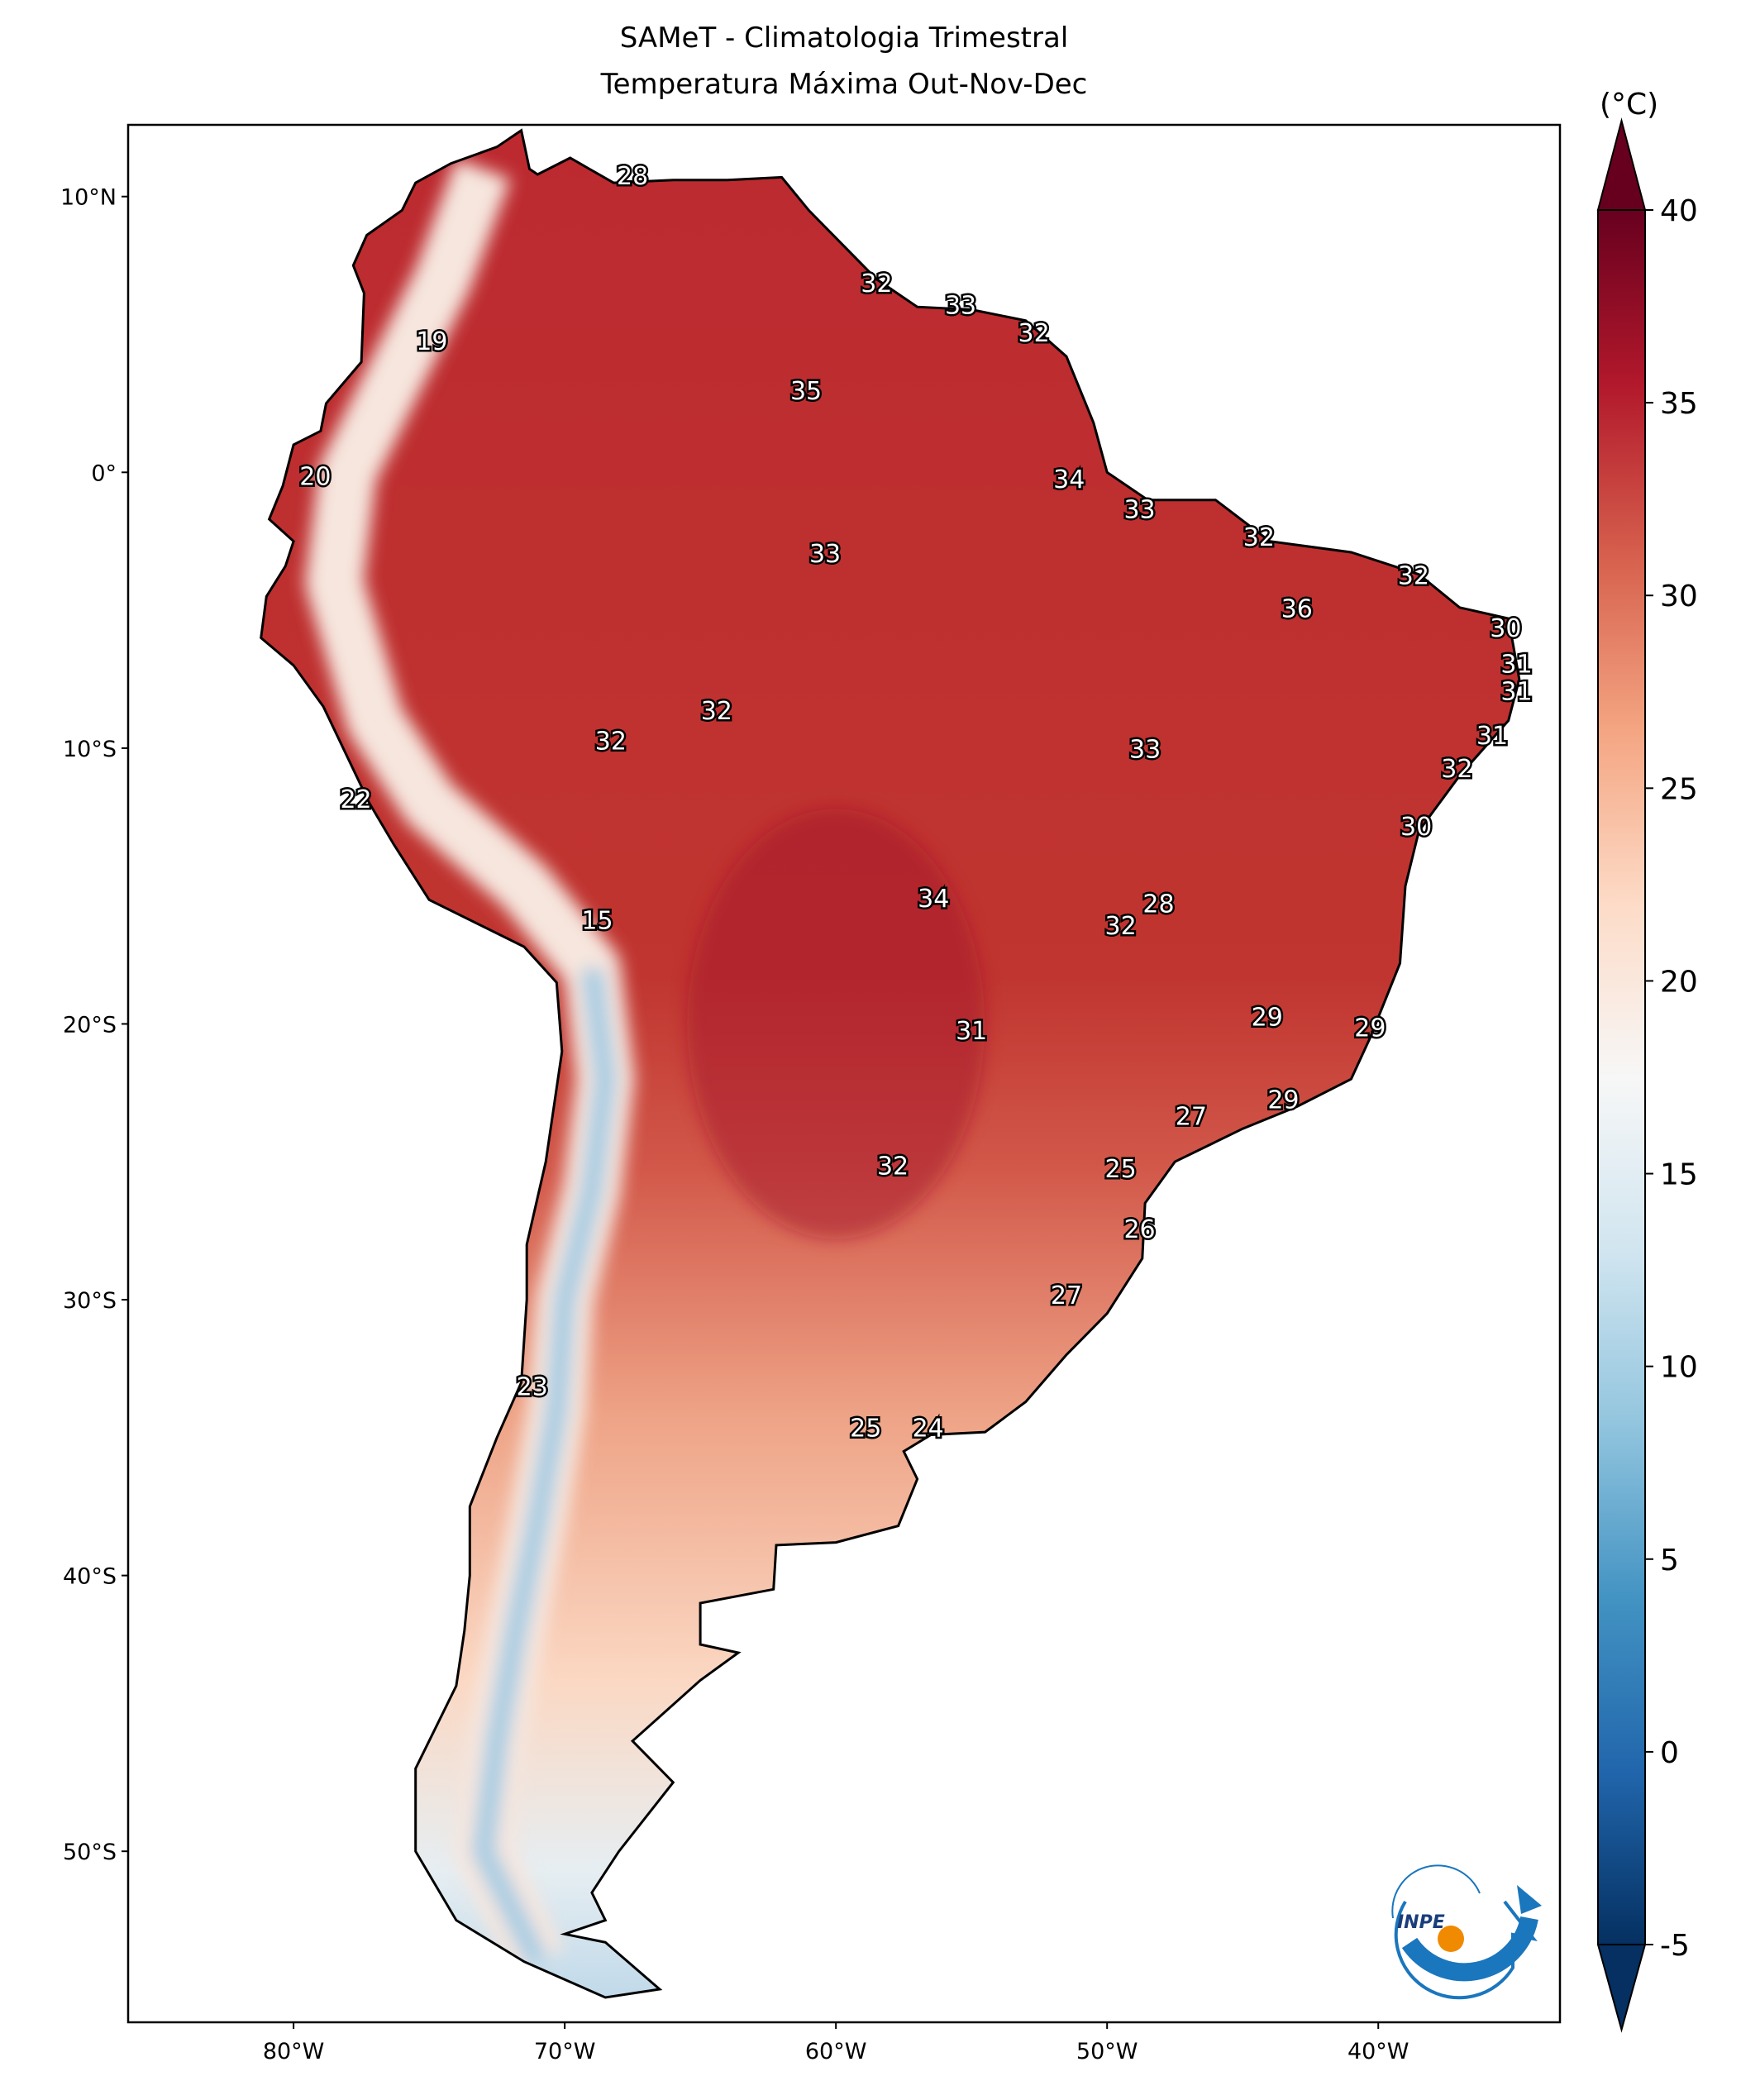 Image resolution: width=1741 pixels, height=2100 pixels. Describe the element at coordinates (90, 1301) in the screenshot. I see `lat-tick-label: 30°S` at that location.